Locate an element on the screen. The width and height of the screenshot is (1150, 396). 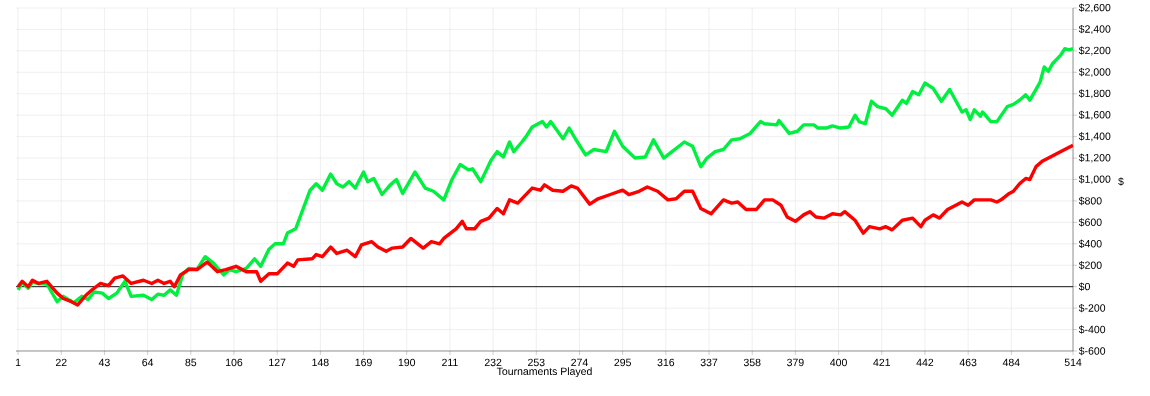
x-tick-label: 211 is located at coordinates (450, 362).